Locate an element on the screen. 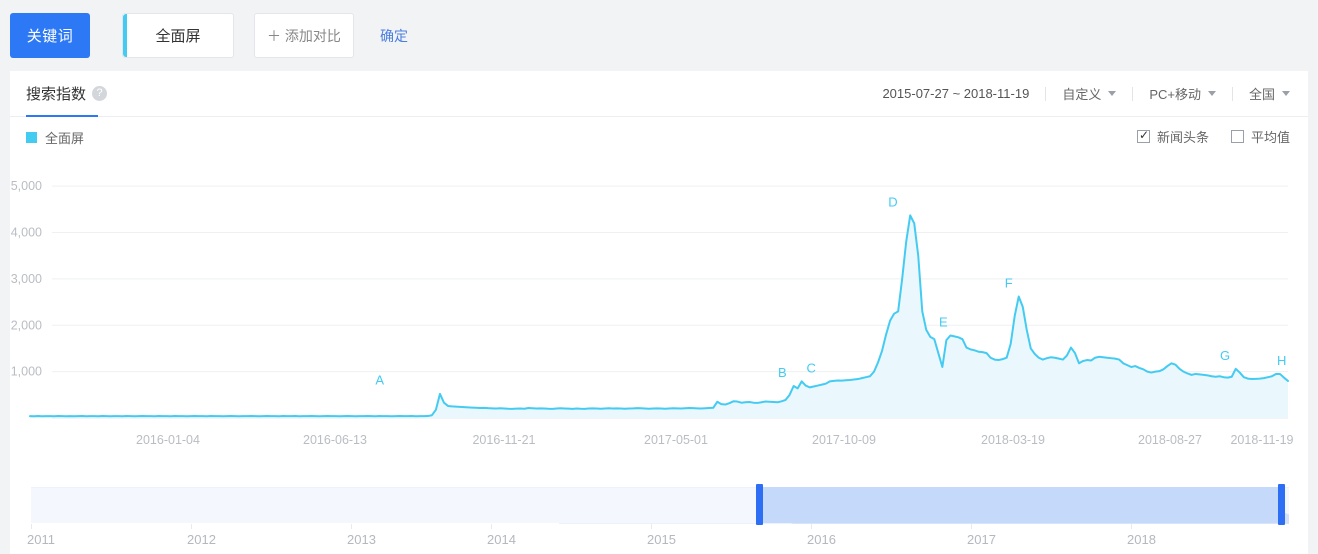 This screenshot has height=554, width=1318. device-select: PC+移动 is located at coordinates (1182, 93).